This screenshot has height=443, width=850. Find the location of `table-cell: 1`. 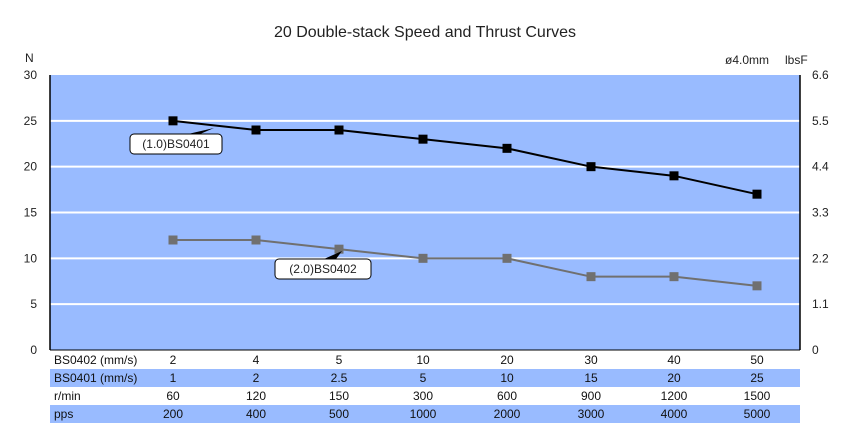

table-cell: 1 is located at coordinates (173, 378).